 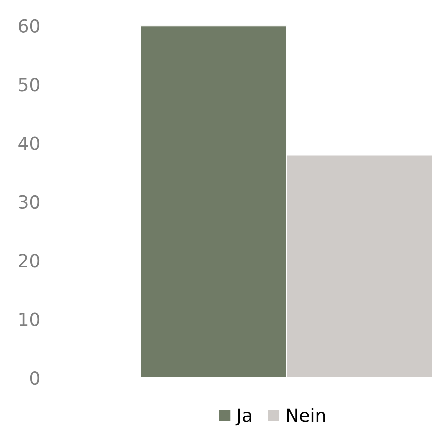 What do you see at coordinates (29, 85) in the screenshot?
I see `y-tick-label: 50` at bounding box center [29, 85].